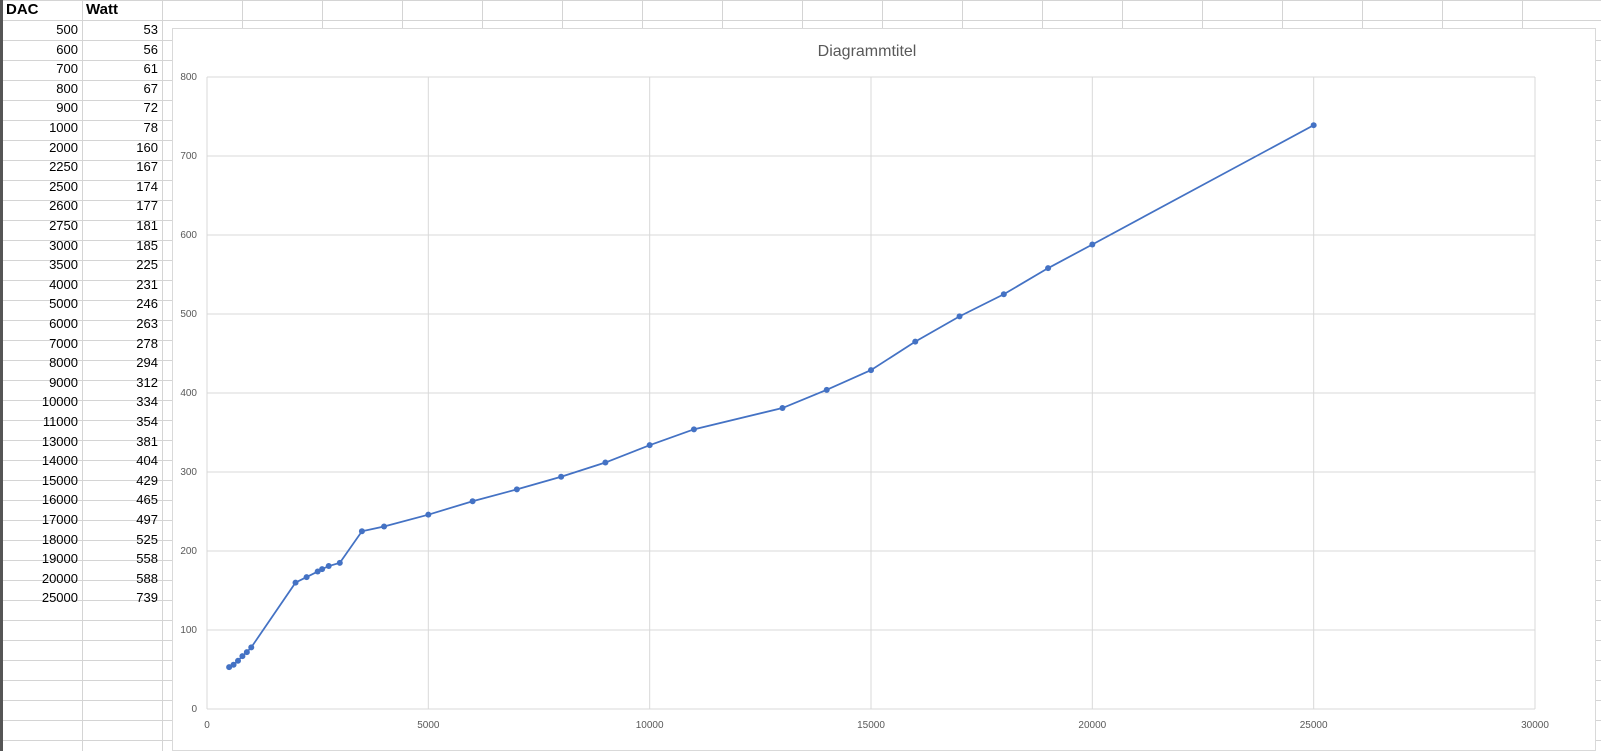 This screenshot has width=1601, height=752. Describe the element at coordinates (147, 441) in the screenshot. I see `cell-watt: 381` at that location.